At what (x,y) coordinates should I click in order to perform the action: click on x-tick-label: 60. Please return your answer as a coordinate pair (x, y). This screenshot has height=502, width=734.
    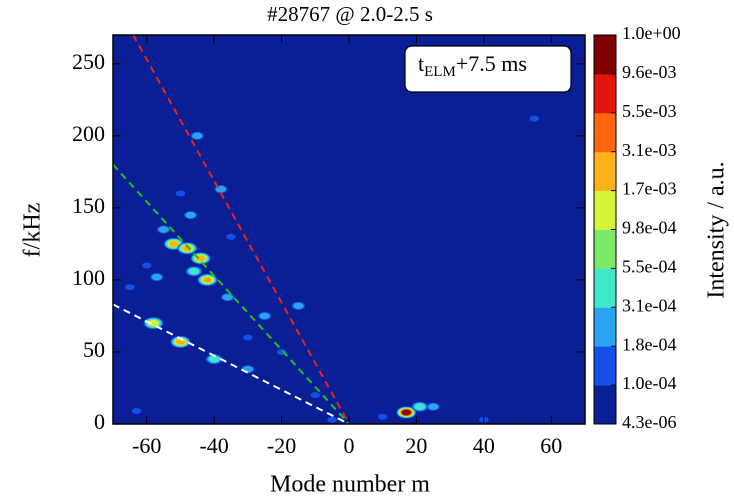
    Looking at the image, I should click on (551, 445).